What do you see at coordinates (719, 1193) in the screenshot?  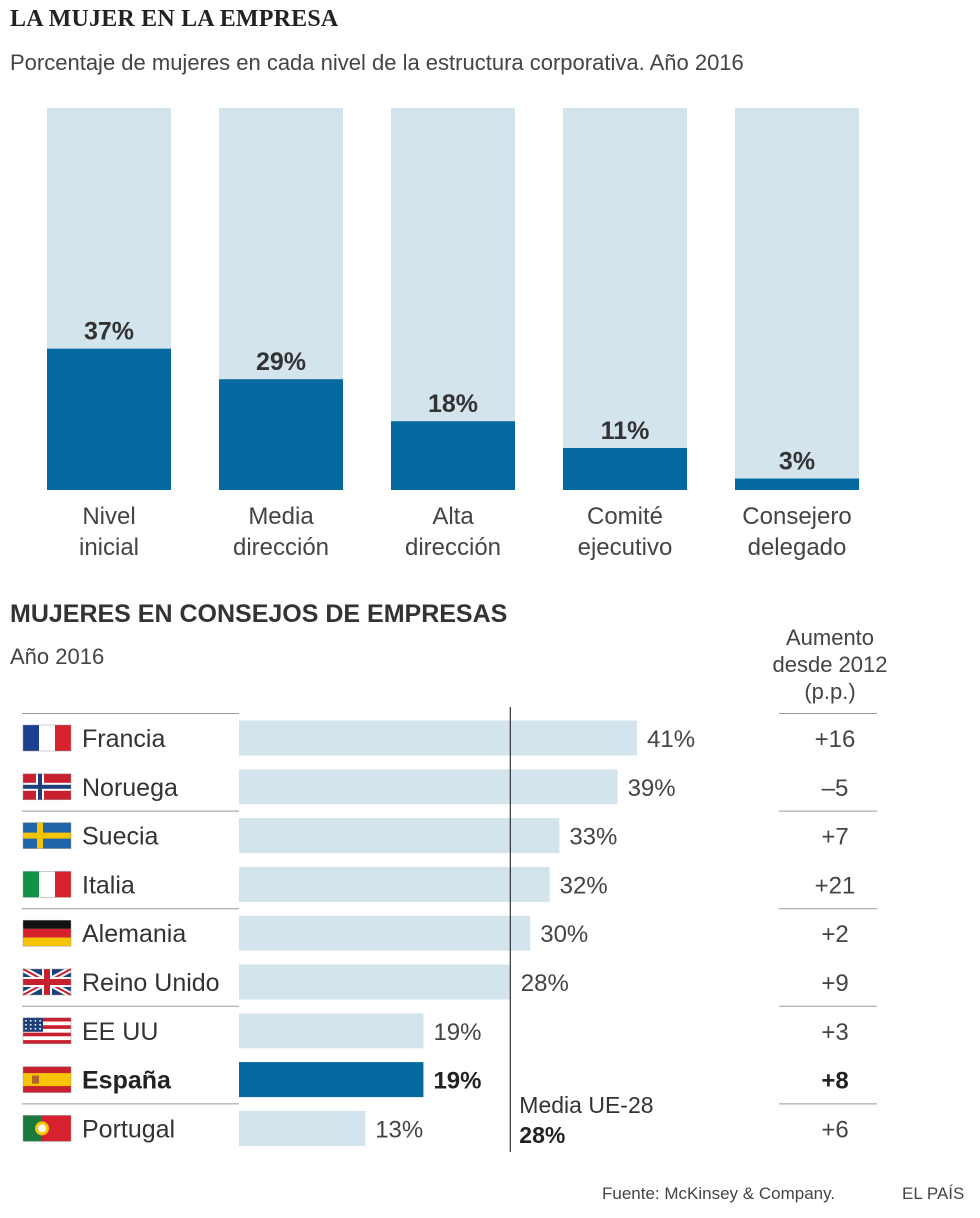 I see `source-note: Fuente: McKinsey & Company.` at bounding box center [719, 1193].